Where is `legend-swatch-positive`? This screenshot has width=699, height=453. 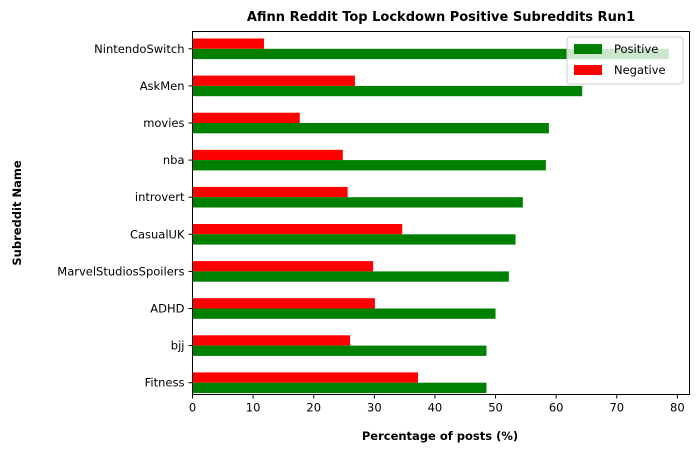 legend-swatch-positive is located at coordinates (588, 49).